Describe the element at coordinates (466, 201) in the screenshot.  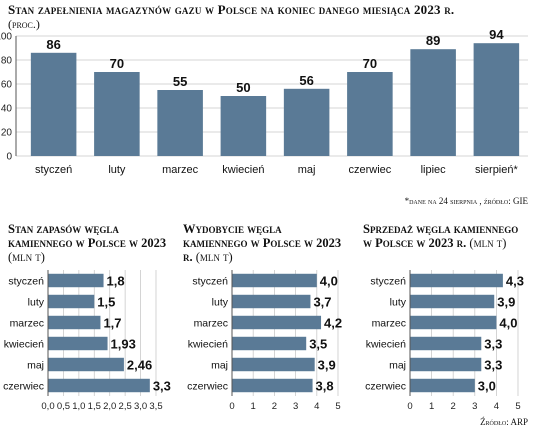
I see `main-chart-note: *dane na 24 sierpnia , źródło: GIE` at that location.